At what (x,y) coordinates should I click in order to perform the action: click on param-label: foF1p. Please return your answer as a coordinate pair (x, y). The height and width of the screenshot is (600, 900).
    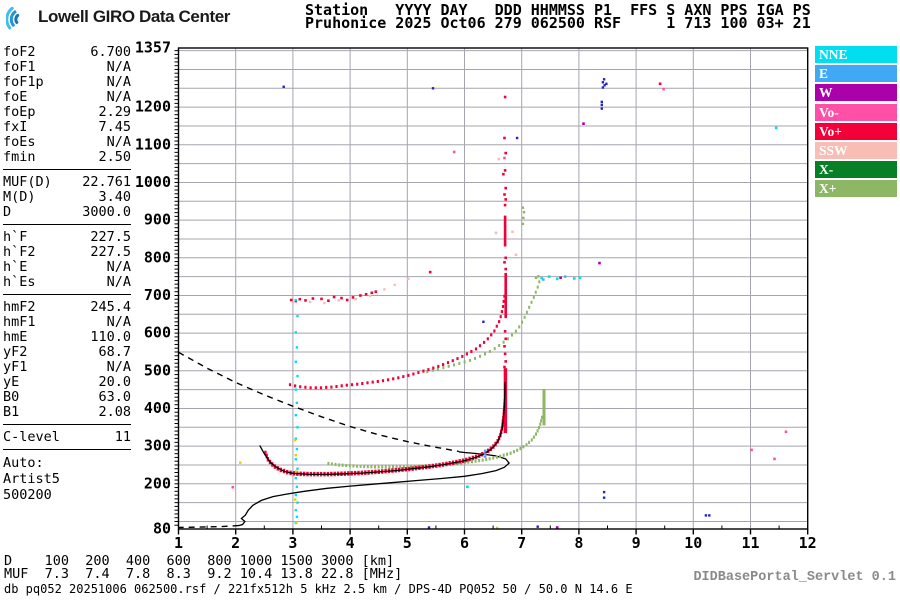
    Looking at the image, I should click on (23, 82).